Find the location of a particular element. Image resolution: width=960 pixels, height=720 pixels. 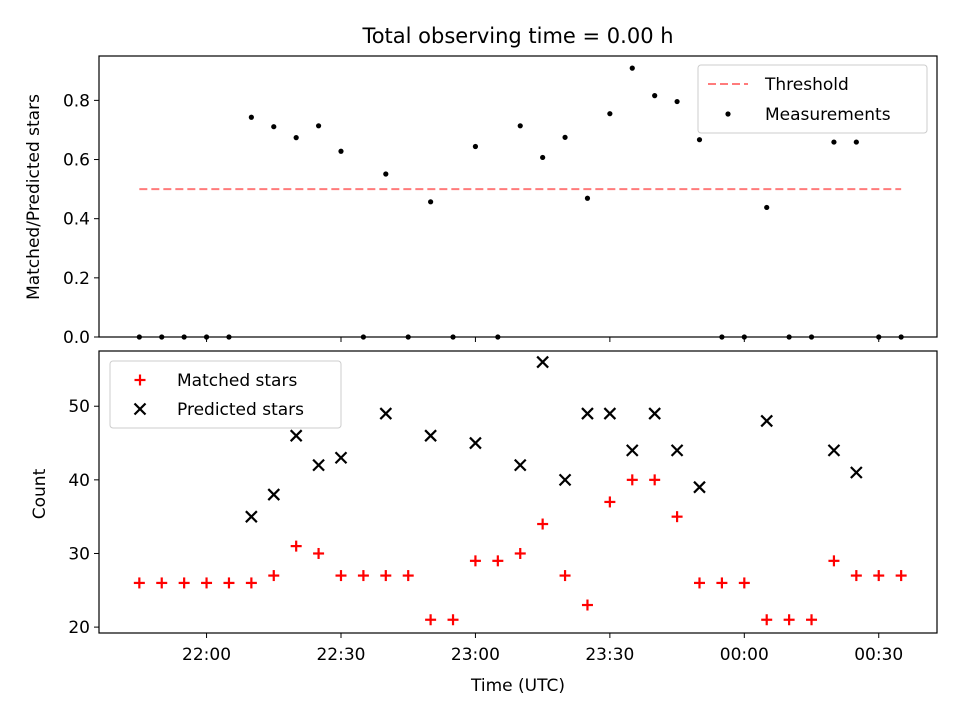

top-y-tick-label: 0.4 is located at coordinates (76, 220).